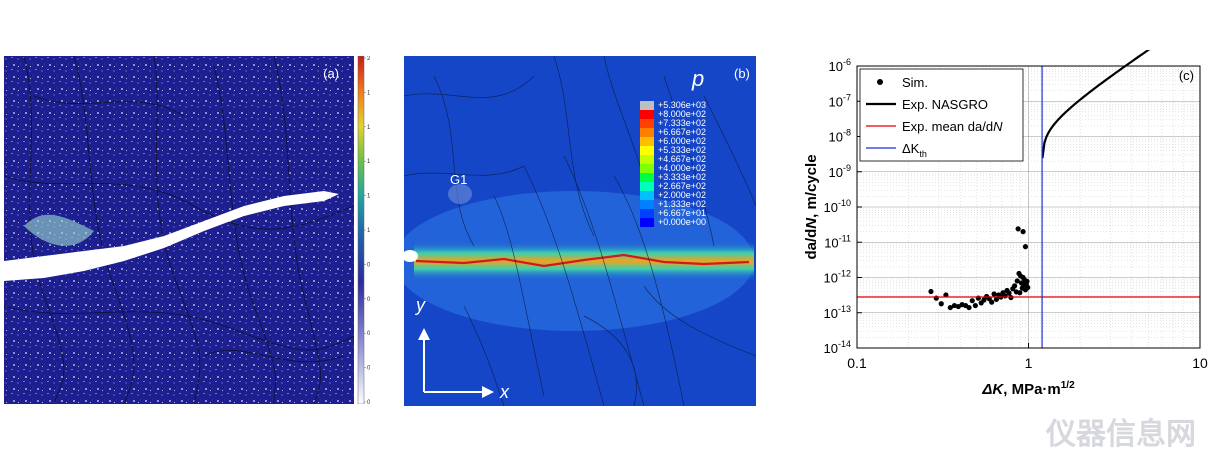 The image size is (1214, 465). I want to click on x-tick-label: 10, so click(1200, 363).